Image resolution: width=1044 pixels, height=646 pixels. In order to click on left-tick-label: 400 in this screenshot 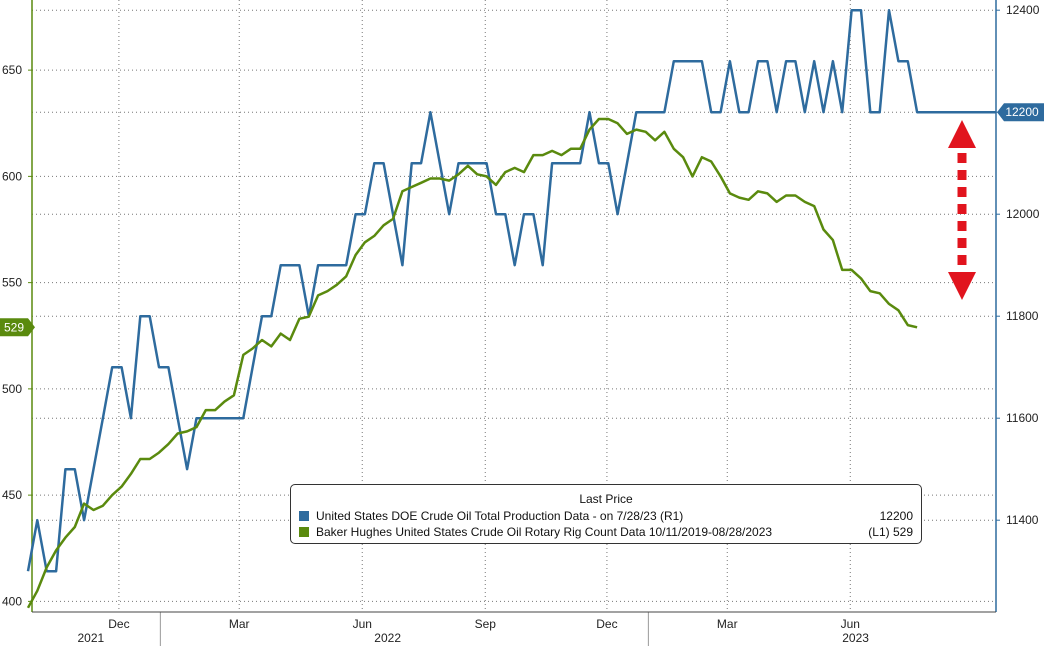, I will do `click(12, 601)`.